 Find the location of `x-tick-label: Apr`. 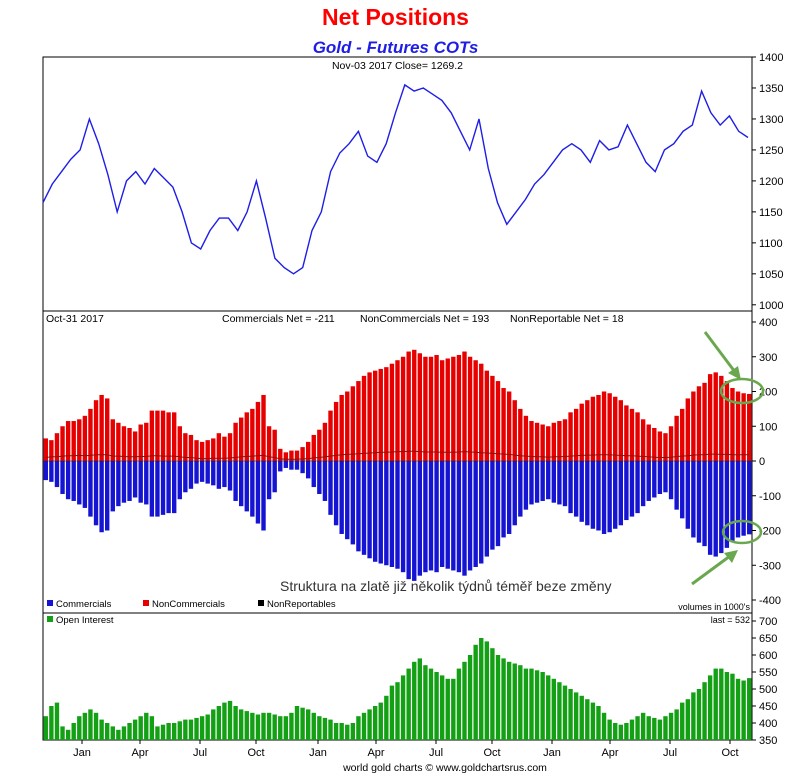

x-tick-label: Apr is located at coordinates (139, 753).